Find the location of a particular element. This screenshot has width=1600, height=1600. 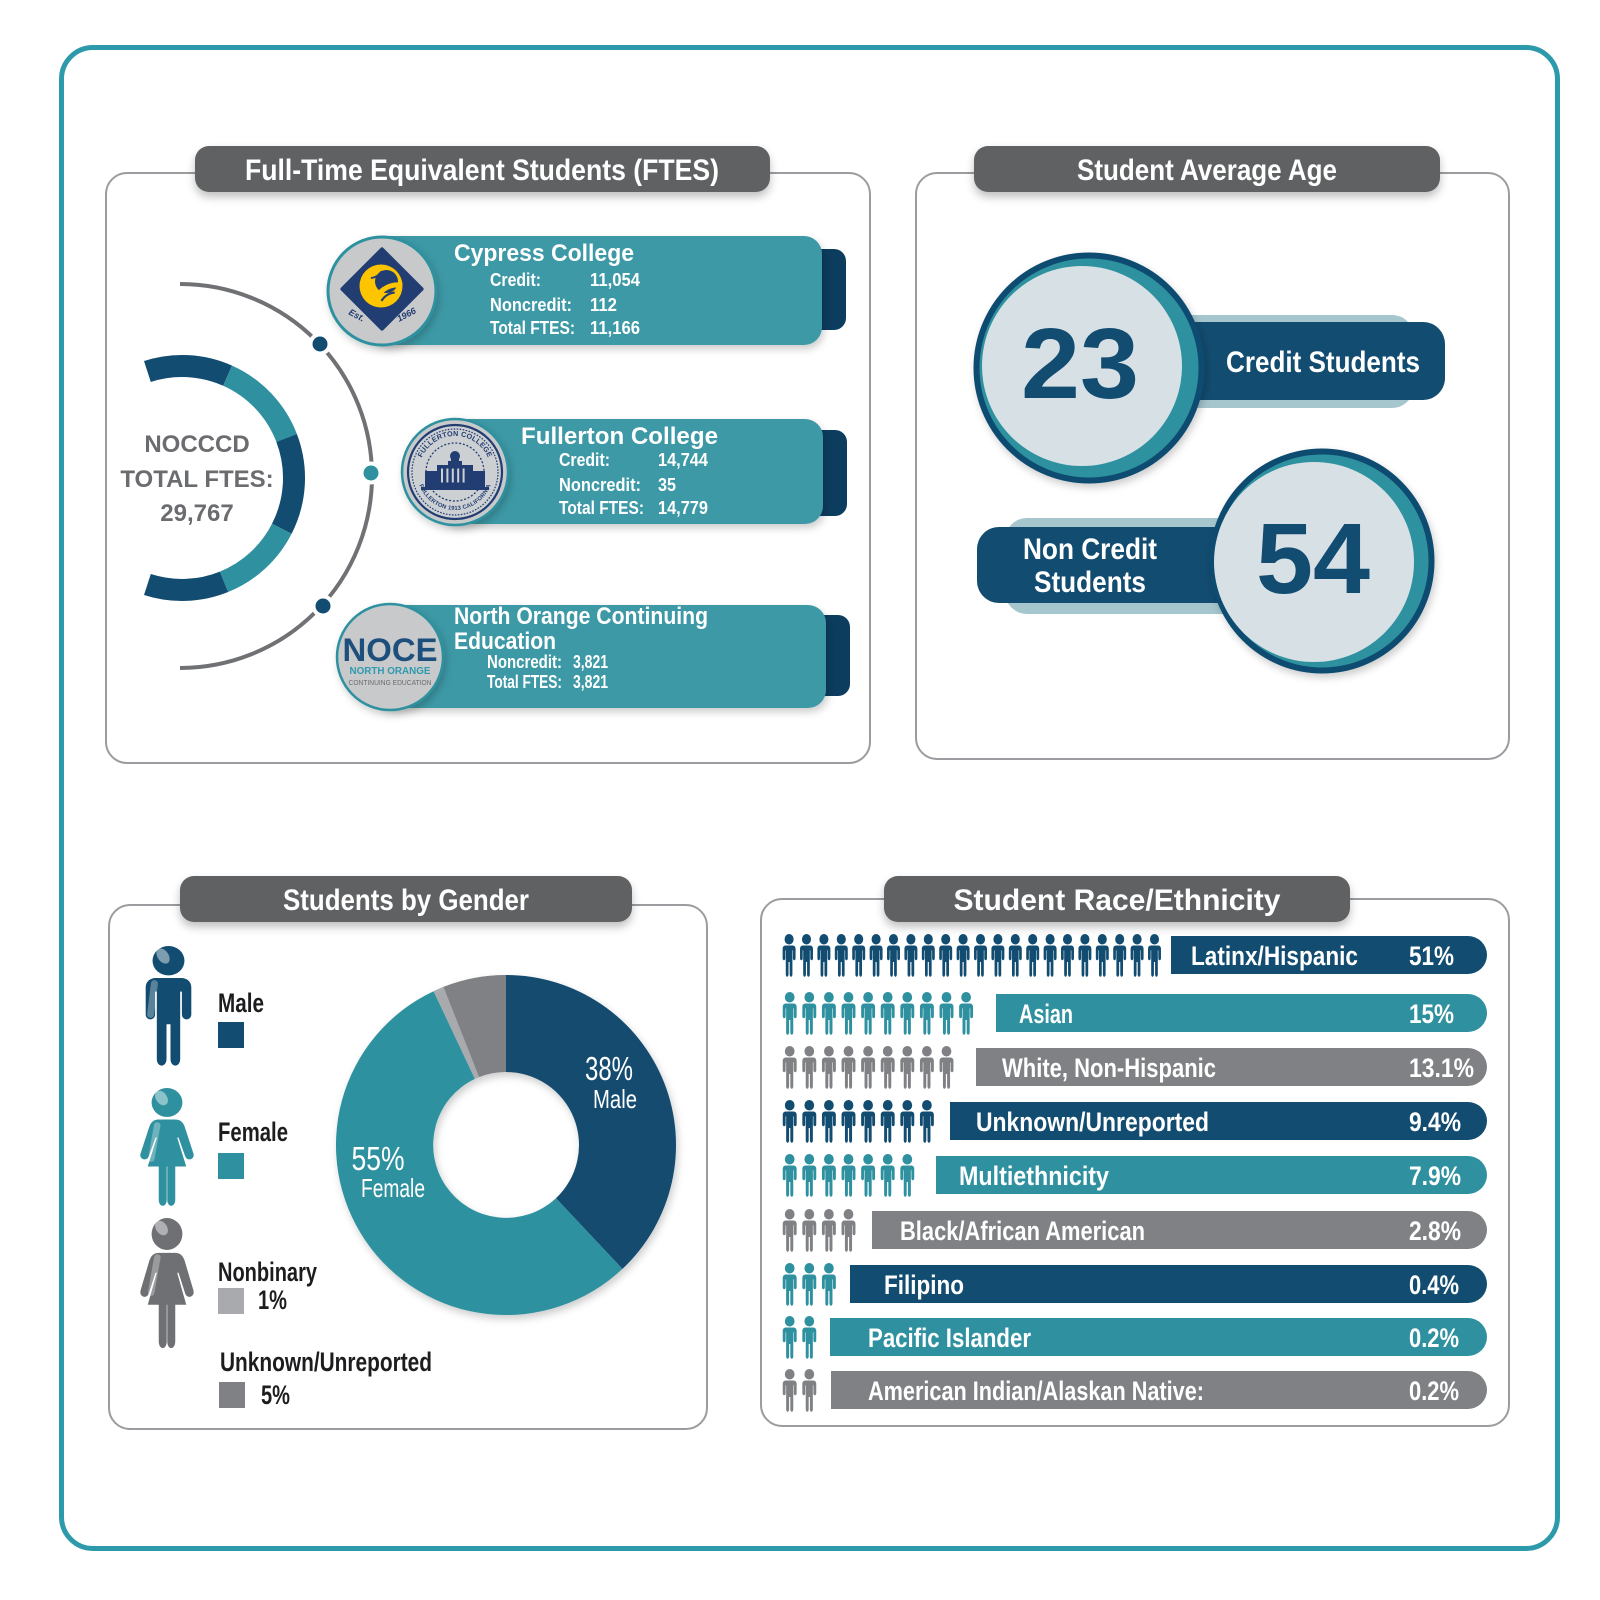

svg-text: Asian is located at coordinates (1046, 1014).